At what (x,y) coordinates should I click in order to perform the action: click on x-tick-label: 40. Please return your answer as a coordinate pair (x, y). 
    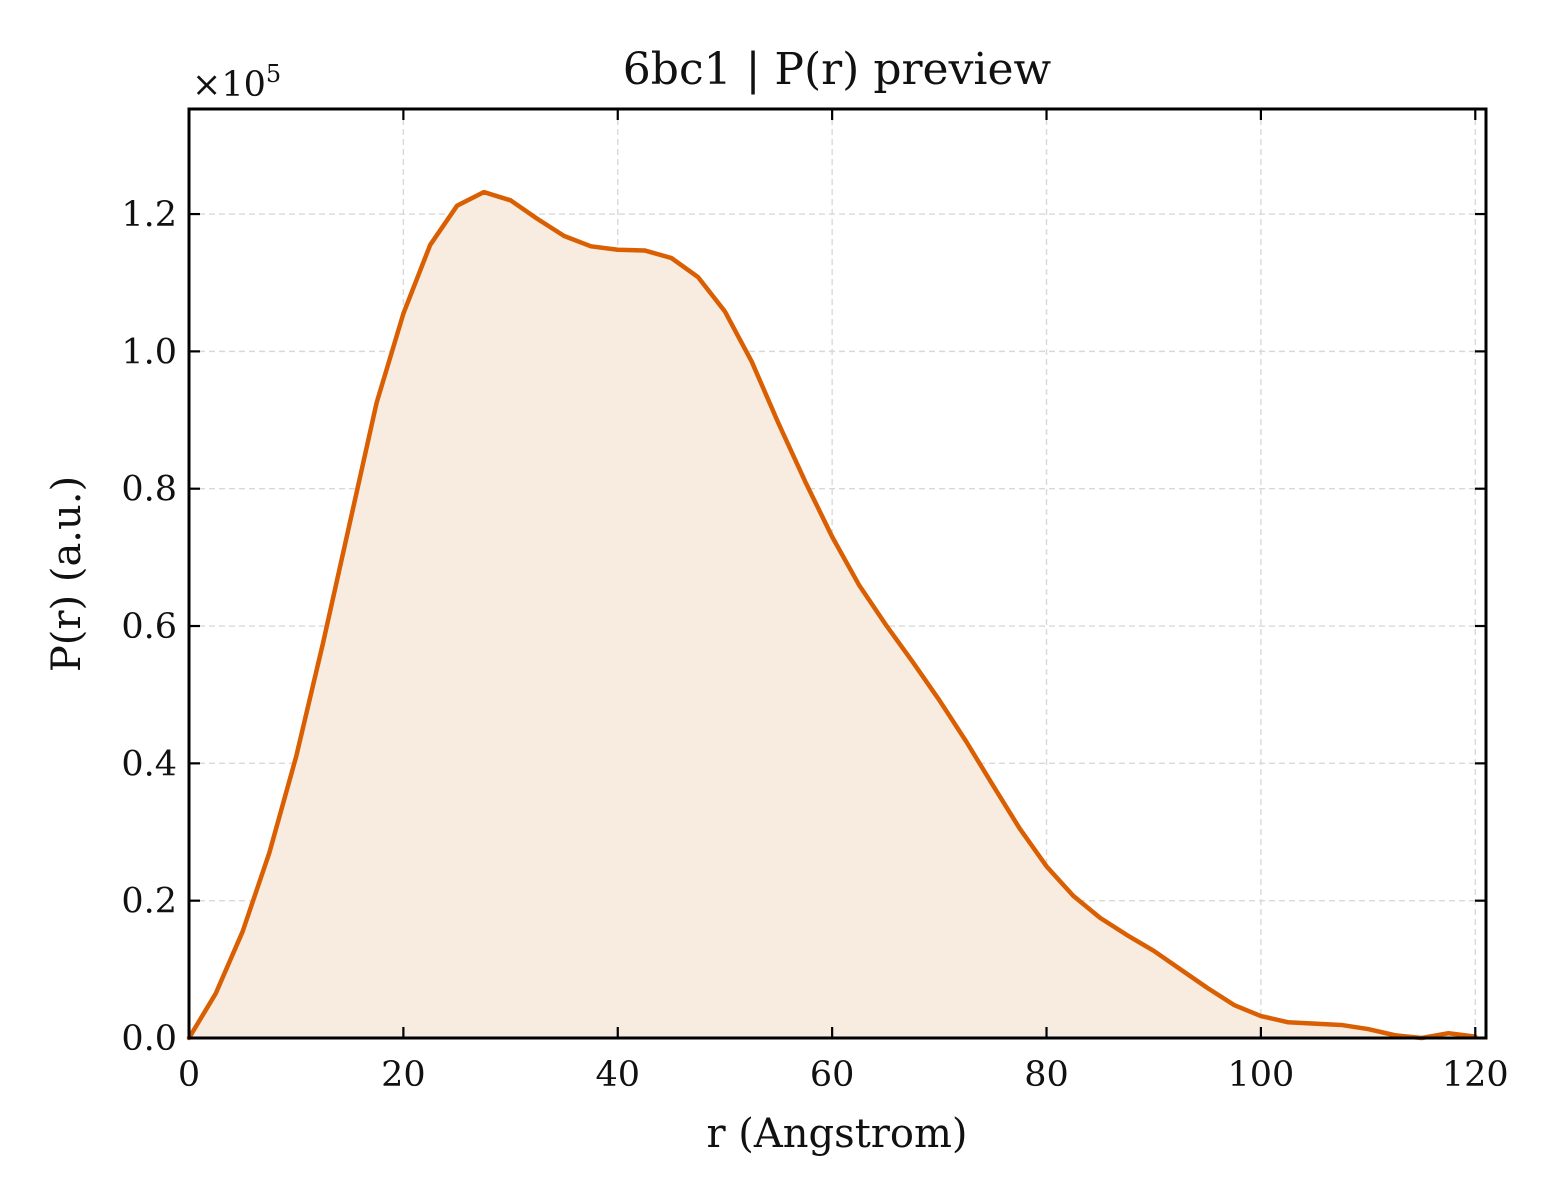
    Looking at the image, I should click on (617, 1075).